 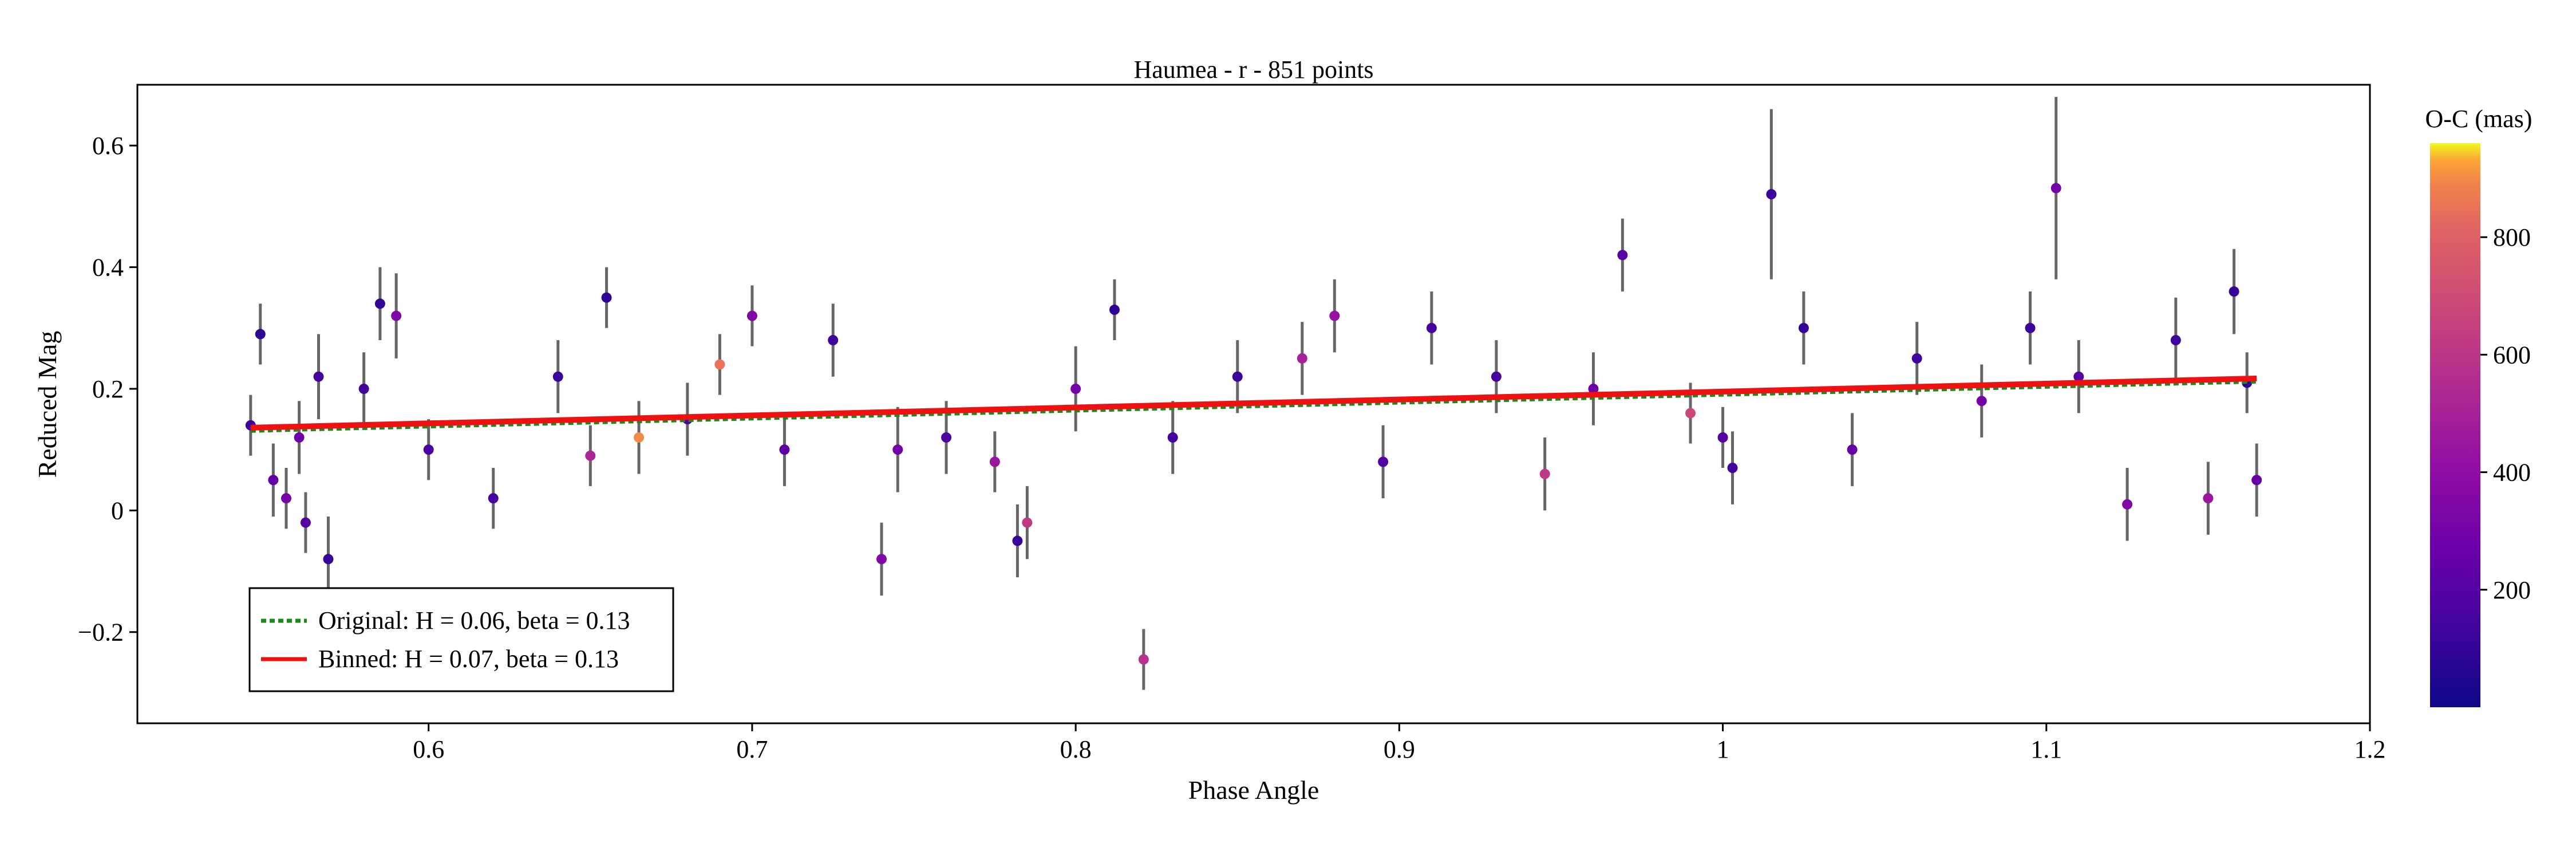 What do you see at coordinates (108, 146) in the screenshot?
I see `y-tick-label: 0.6` at bounding box center [108, 146].